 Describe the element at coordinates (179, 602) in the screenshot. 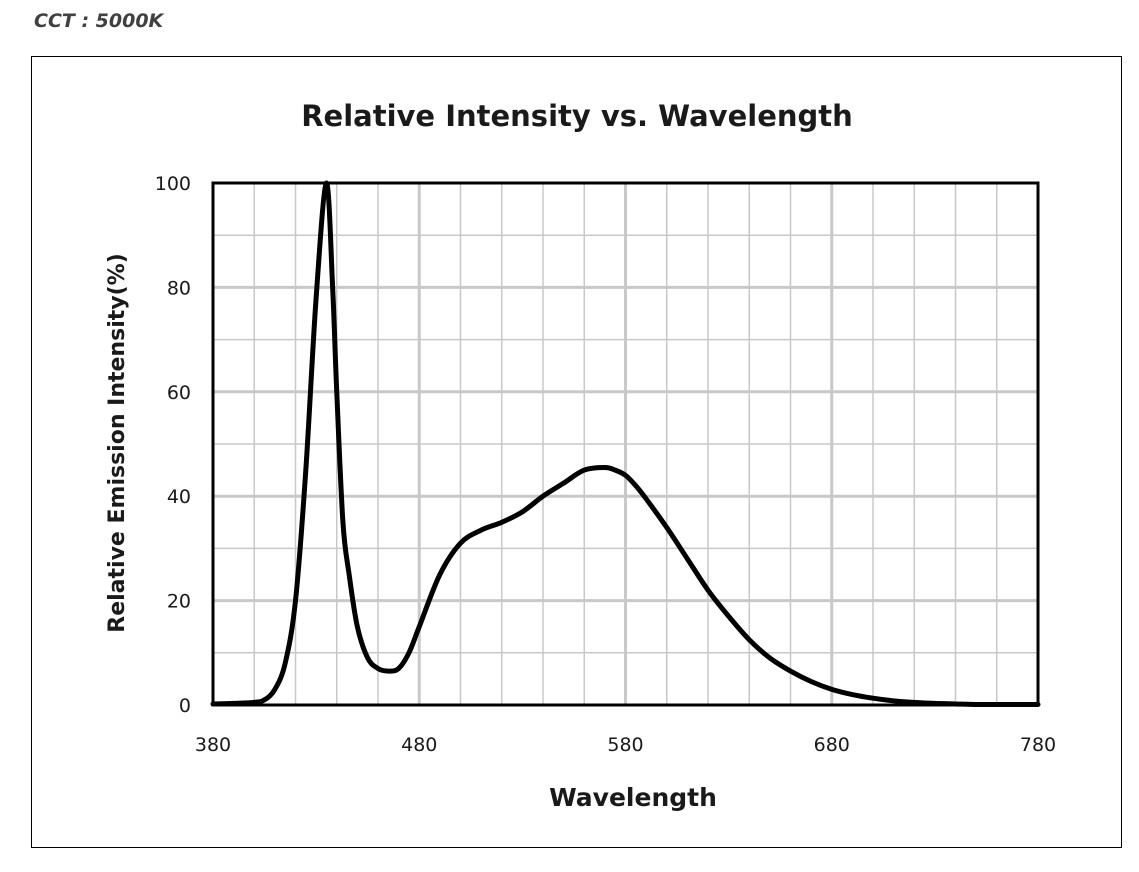

I see `y-tick-label: 20` at that location.